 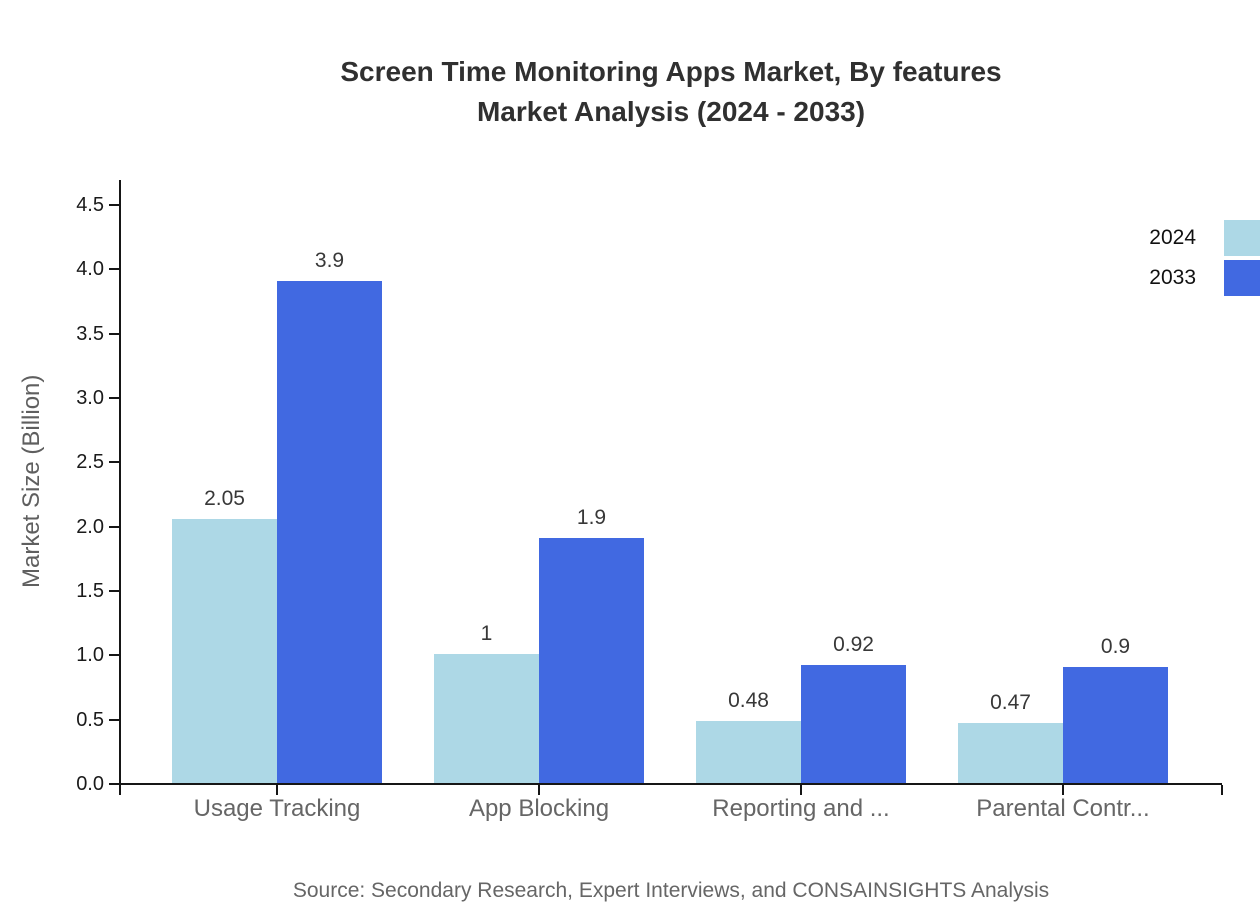 I want to click on bar-value-label: 1.9, so click(x=591, y=517).